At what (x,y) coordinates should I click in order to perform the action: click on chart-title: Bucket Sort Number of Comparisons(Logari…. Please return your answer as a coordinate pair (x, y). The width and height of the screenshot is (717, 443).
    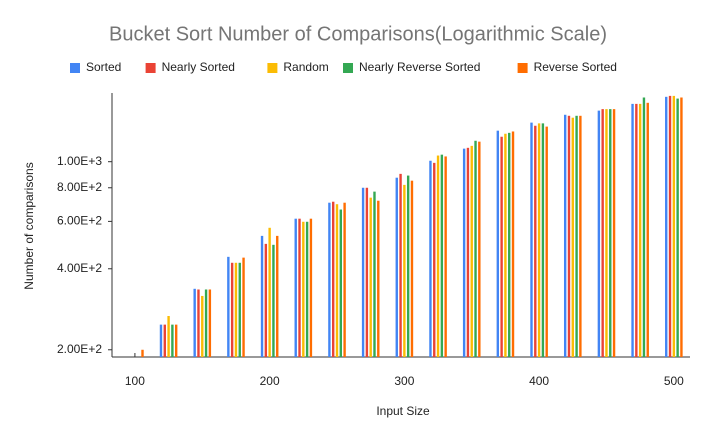
    Looking at the image, I should click on (358, 34).